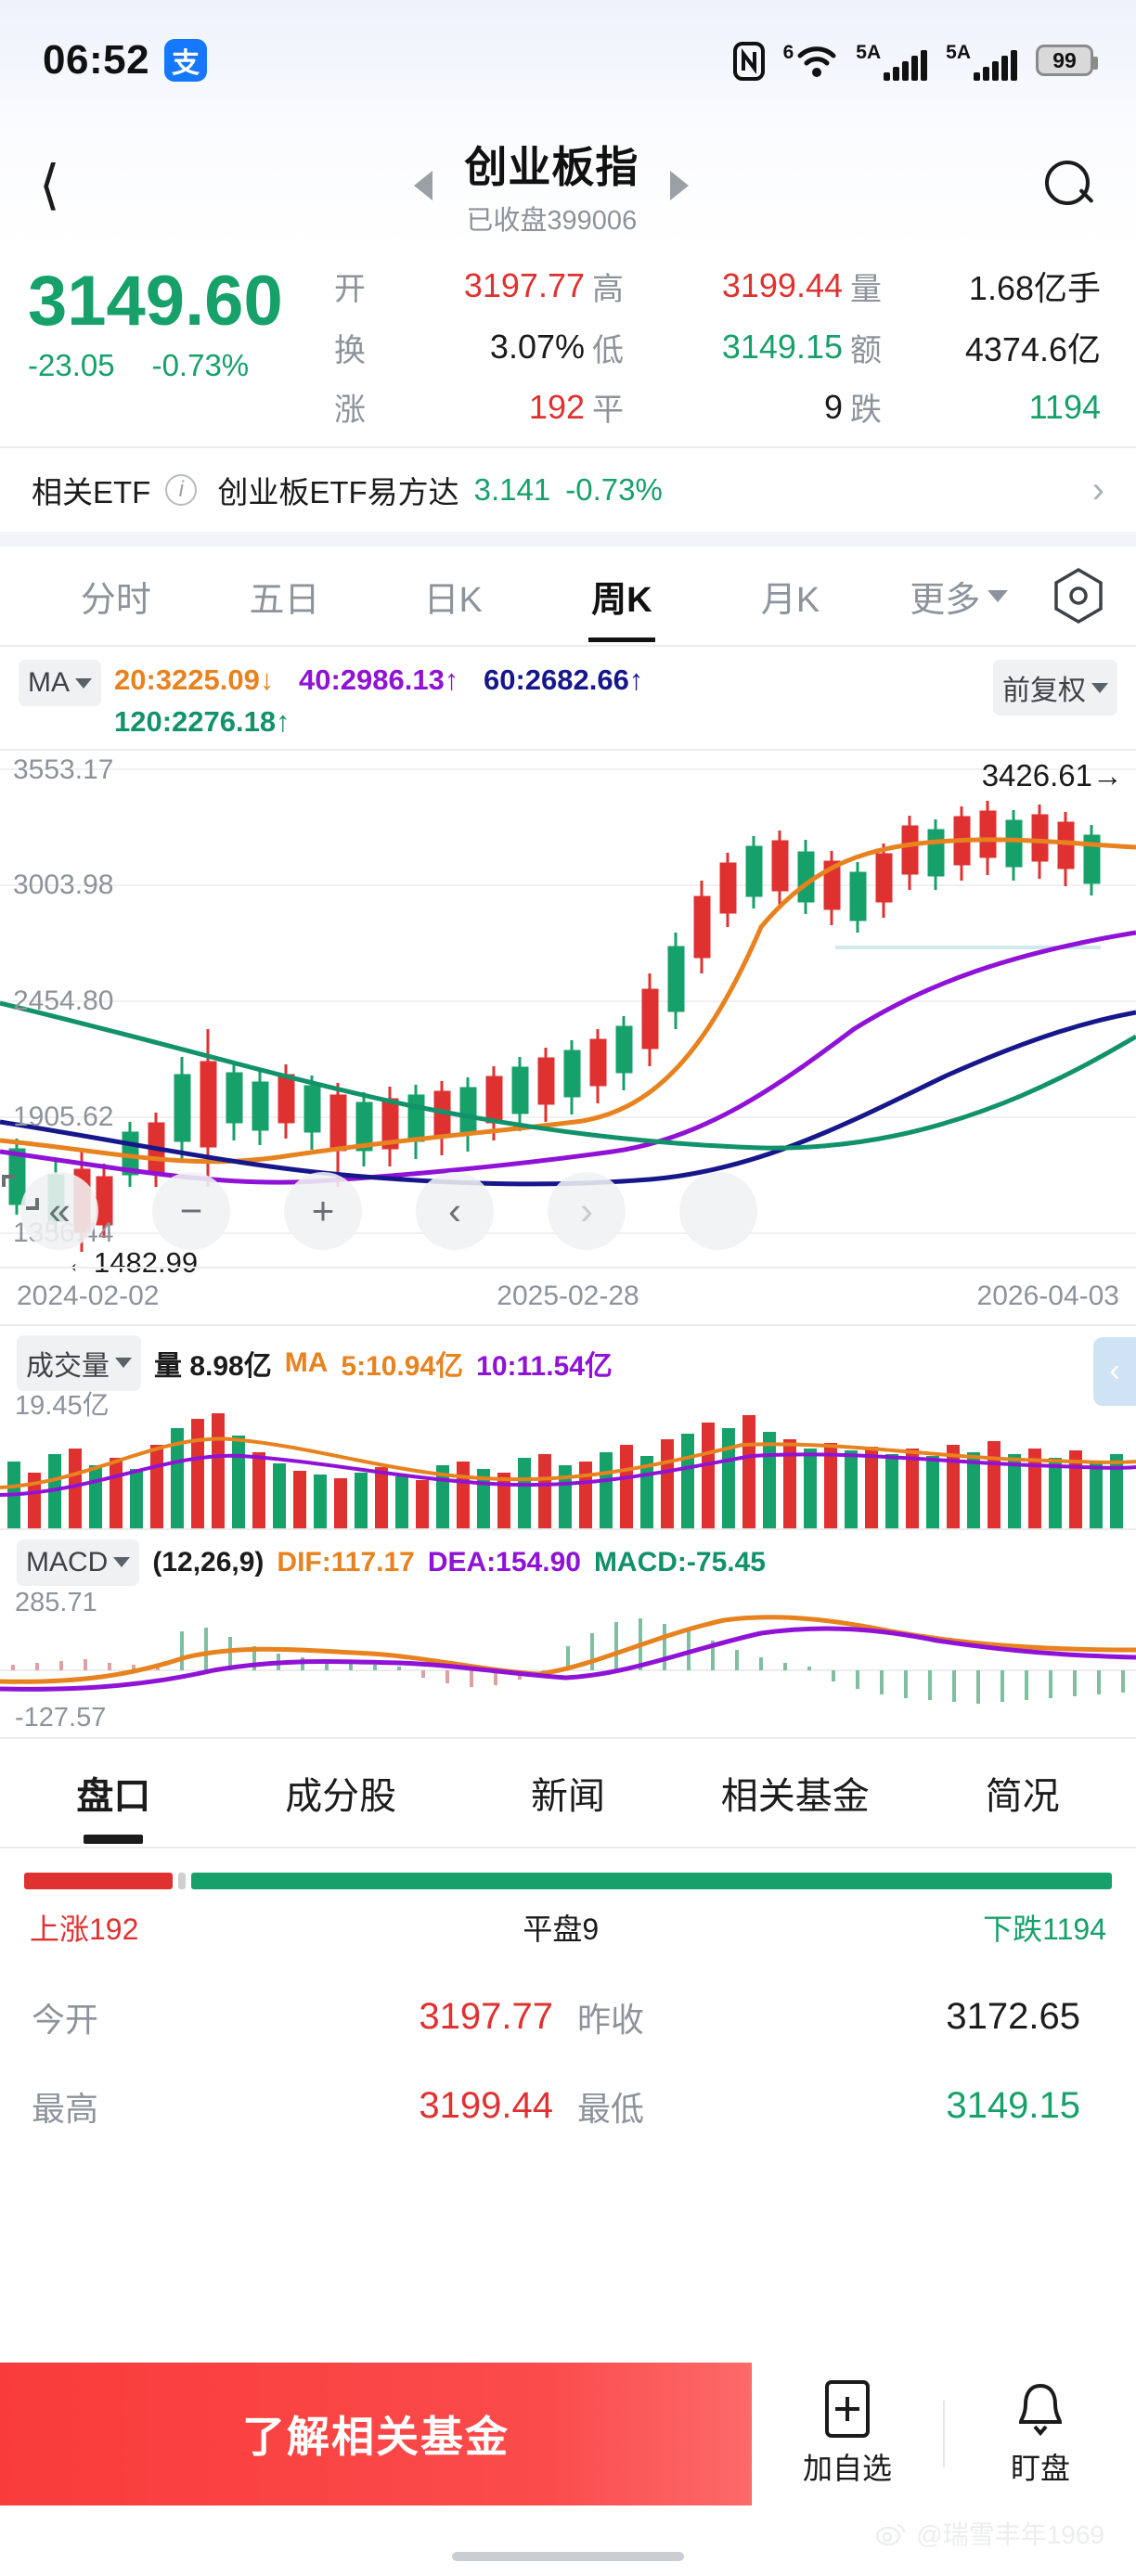 Image resolution: width=1136 pixels, height=2576 pixels. What do you see at coordinates (568, 1898) in the screenshot?
I see `market-breadth: 上涨192 平盘9 下跌1194` at bounding box center [568, 1898].